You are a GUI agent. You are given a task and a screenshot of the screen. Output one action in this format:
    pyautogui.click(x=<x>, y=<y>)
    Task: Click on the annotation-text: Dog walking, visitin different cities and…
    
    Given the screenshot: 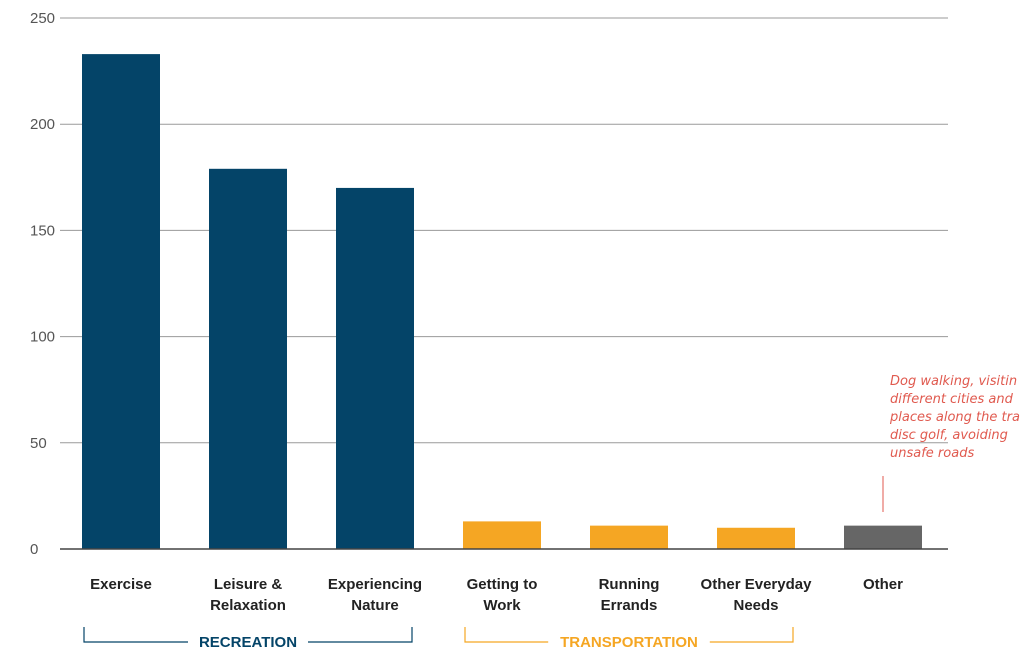 What is the action you would take?
    pyautogui.click(x=954, y=417)
    